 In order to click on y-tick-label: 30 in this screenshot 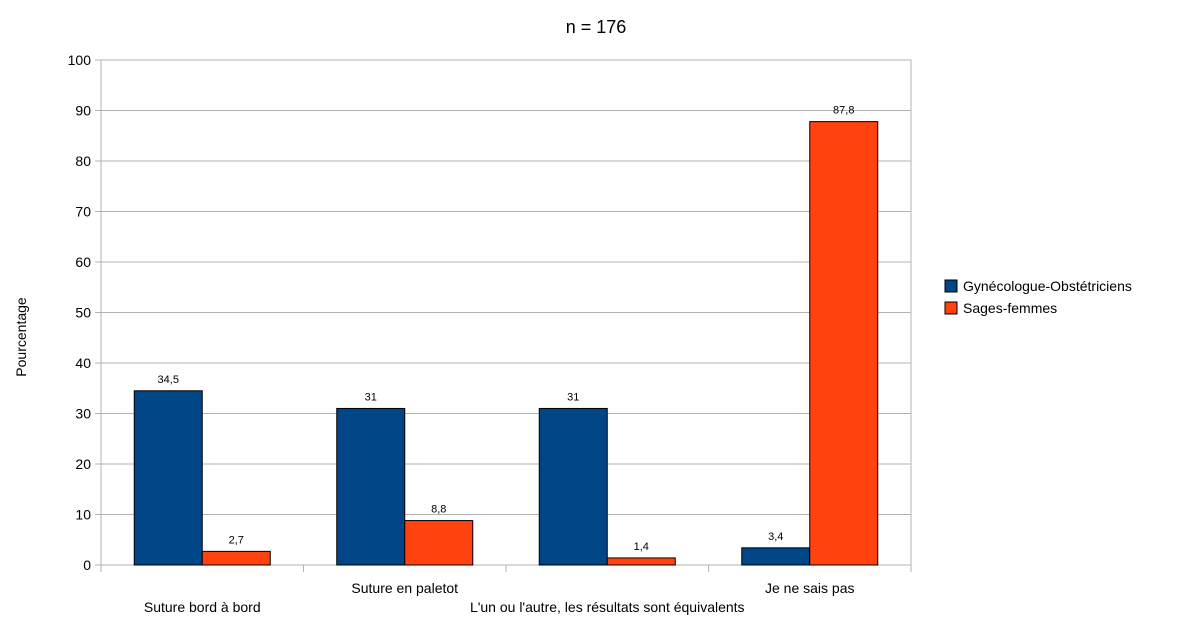, I will do `click(83, 414)`.